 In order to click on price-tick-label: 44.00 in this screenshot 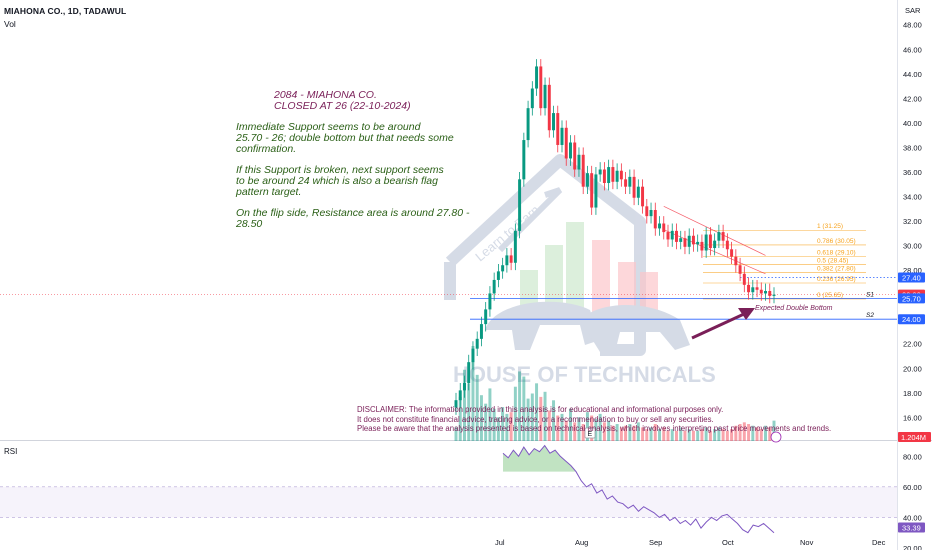, I will do `click(912, 74)`.